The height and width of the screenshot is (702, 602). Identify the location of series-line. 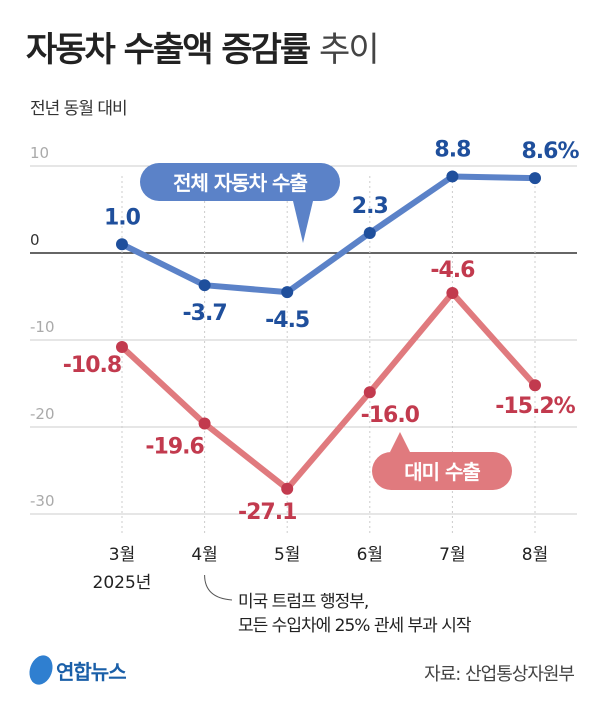
(328, 234).